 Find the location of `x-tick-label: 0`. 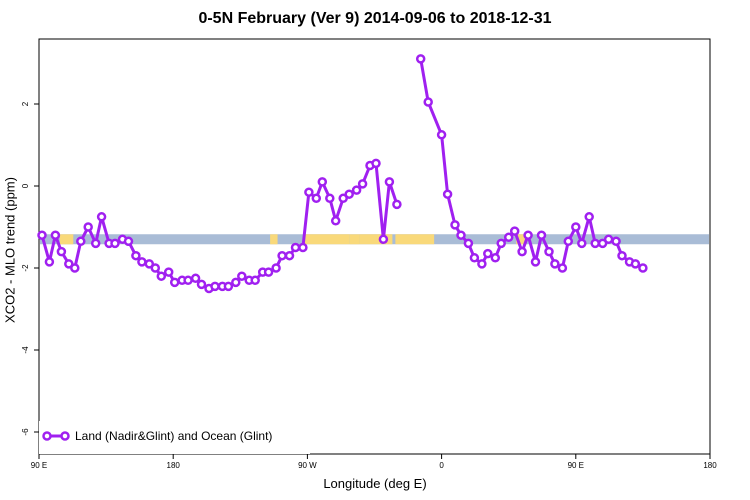

x-tick-label: 0 is located at coordinates (441, 465).